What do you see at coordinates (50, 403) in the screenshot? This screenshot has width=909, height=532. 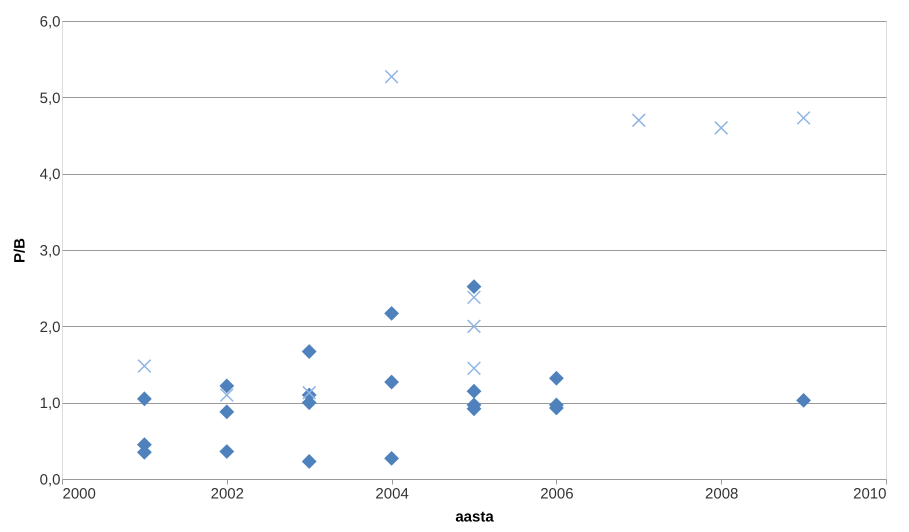 I see `y-tick-label: 1,0` at bounding box center [50, 403].